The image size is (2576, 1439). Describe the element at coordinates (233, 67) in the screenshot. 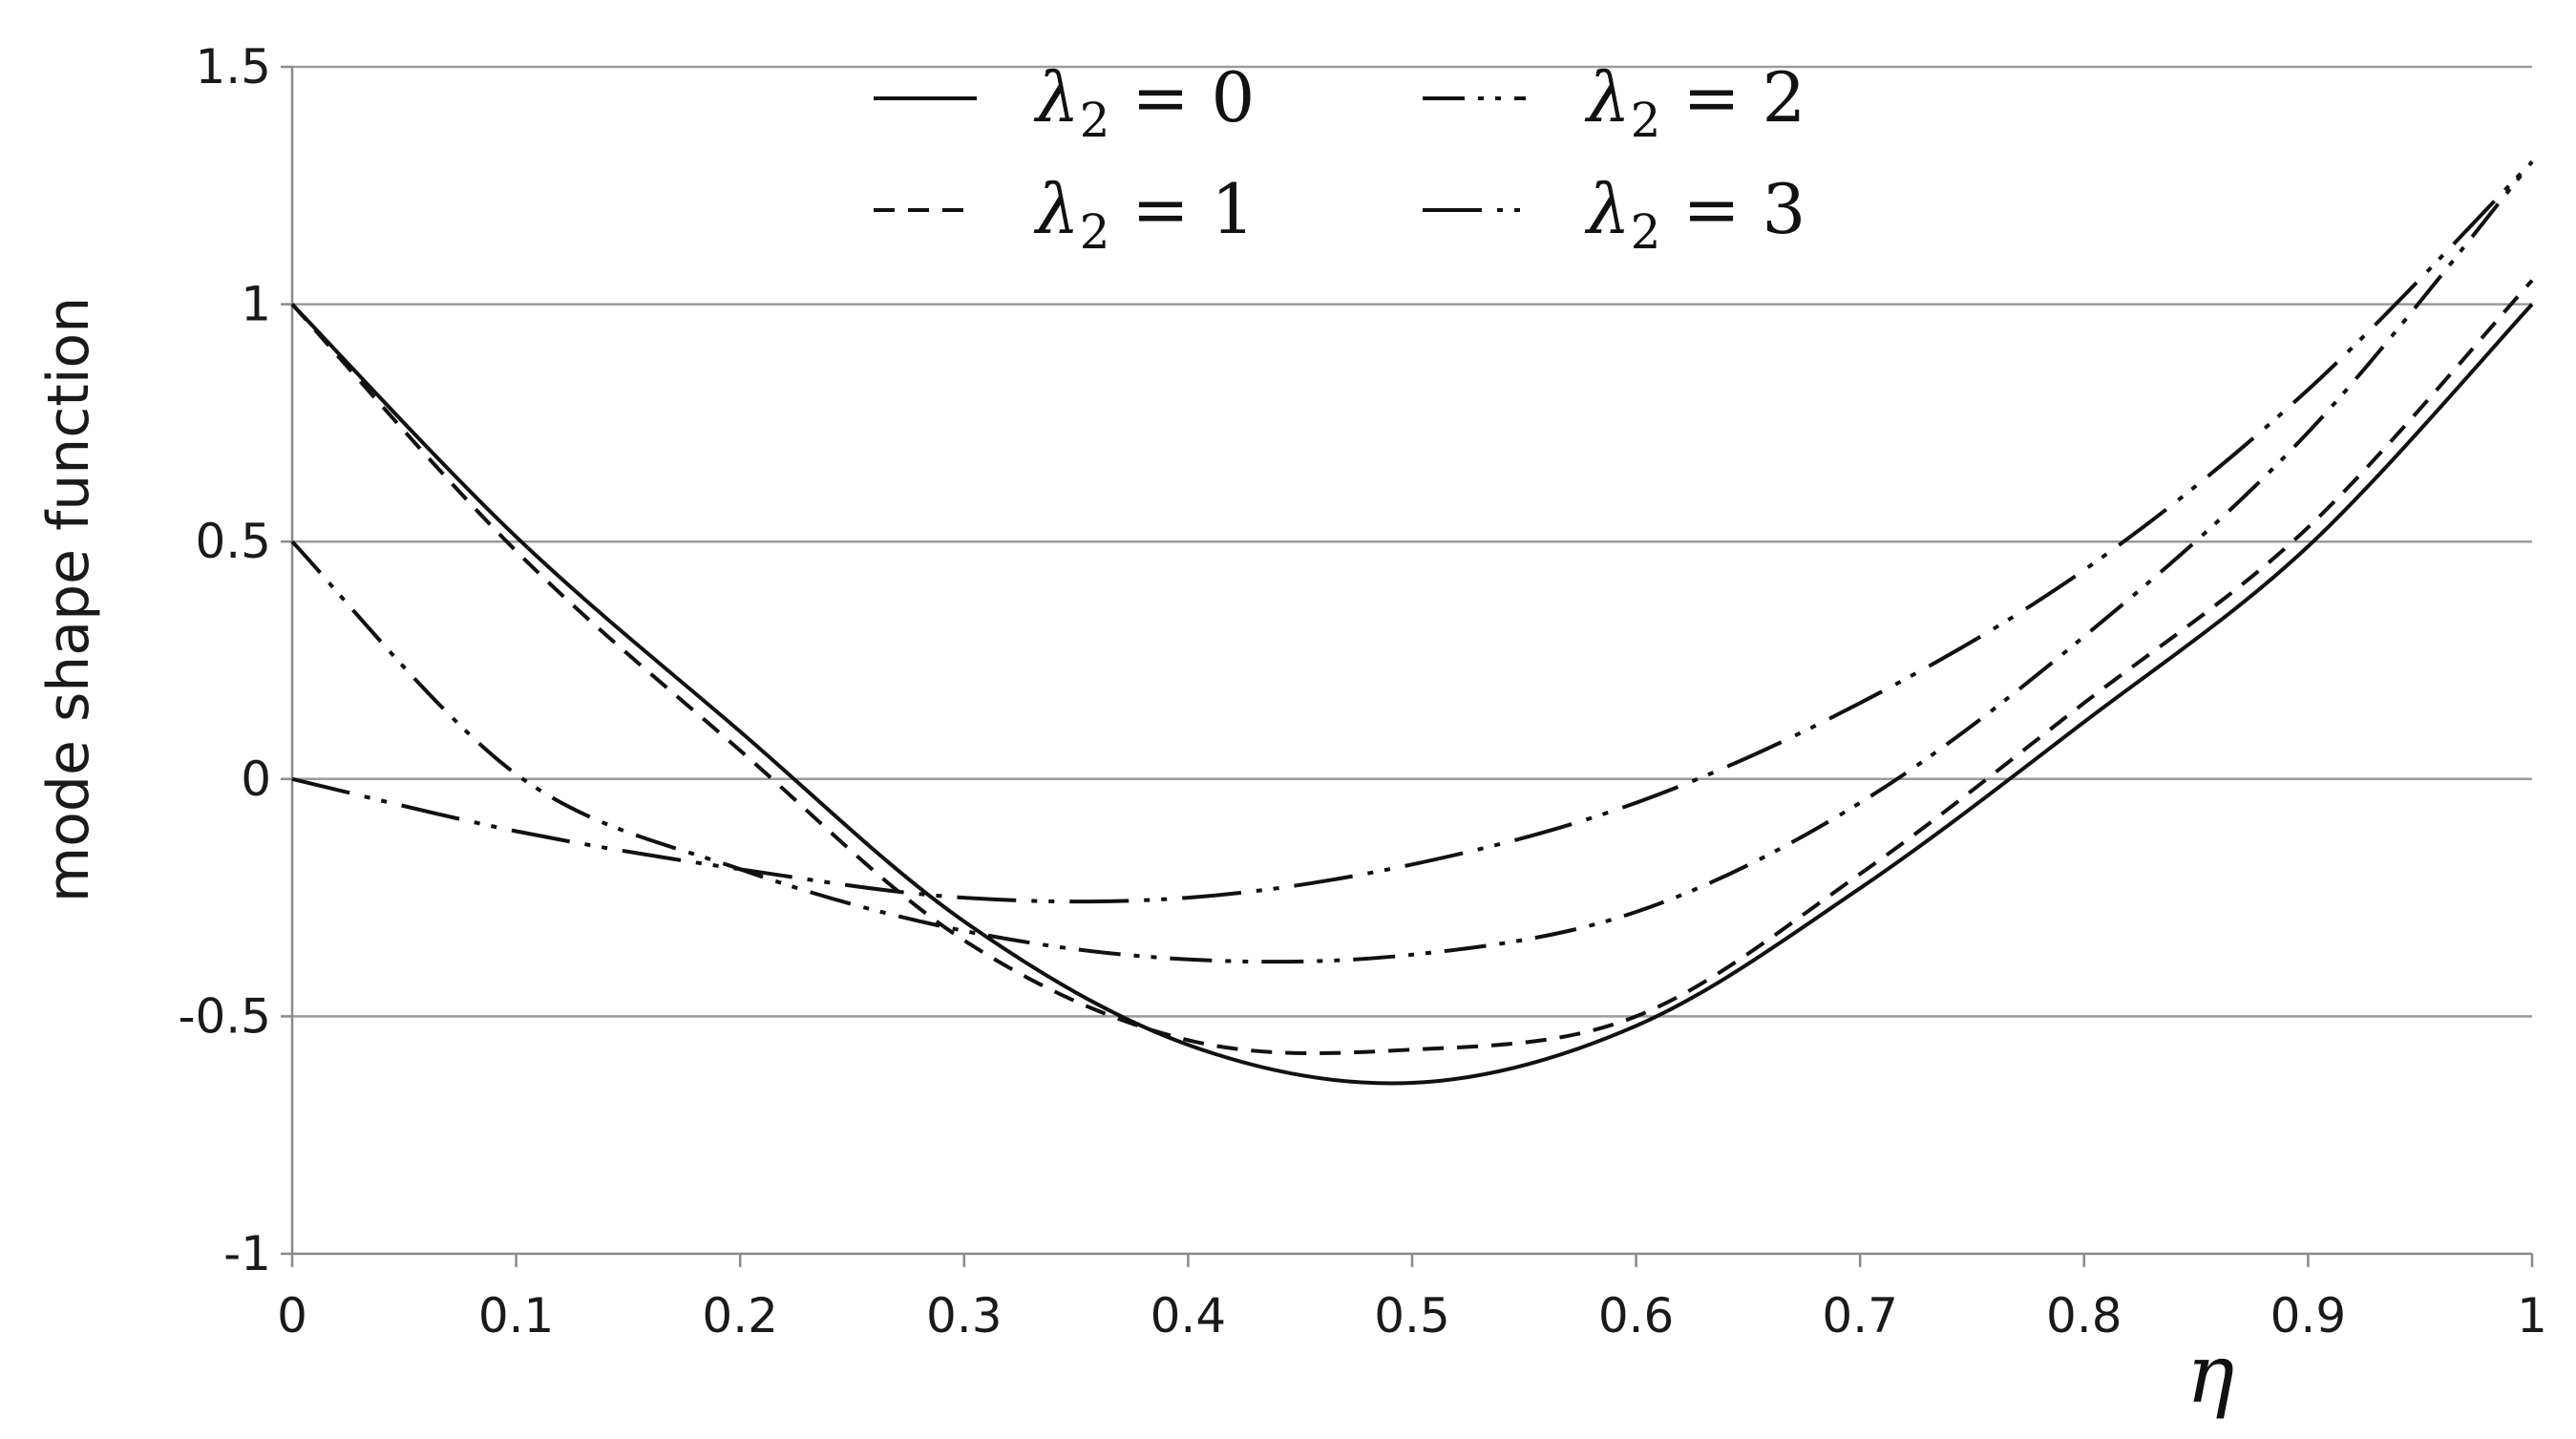

I see `y-tick-label: 1.5` at that location.